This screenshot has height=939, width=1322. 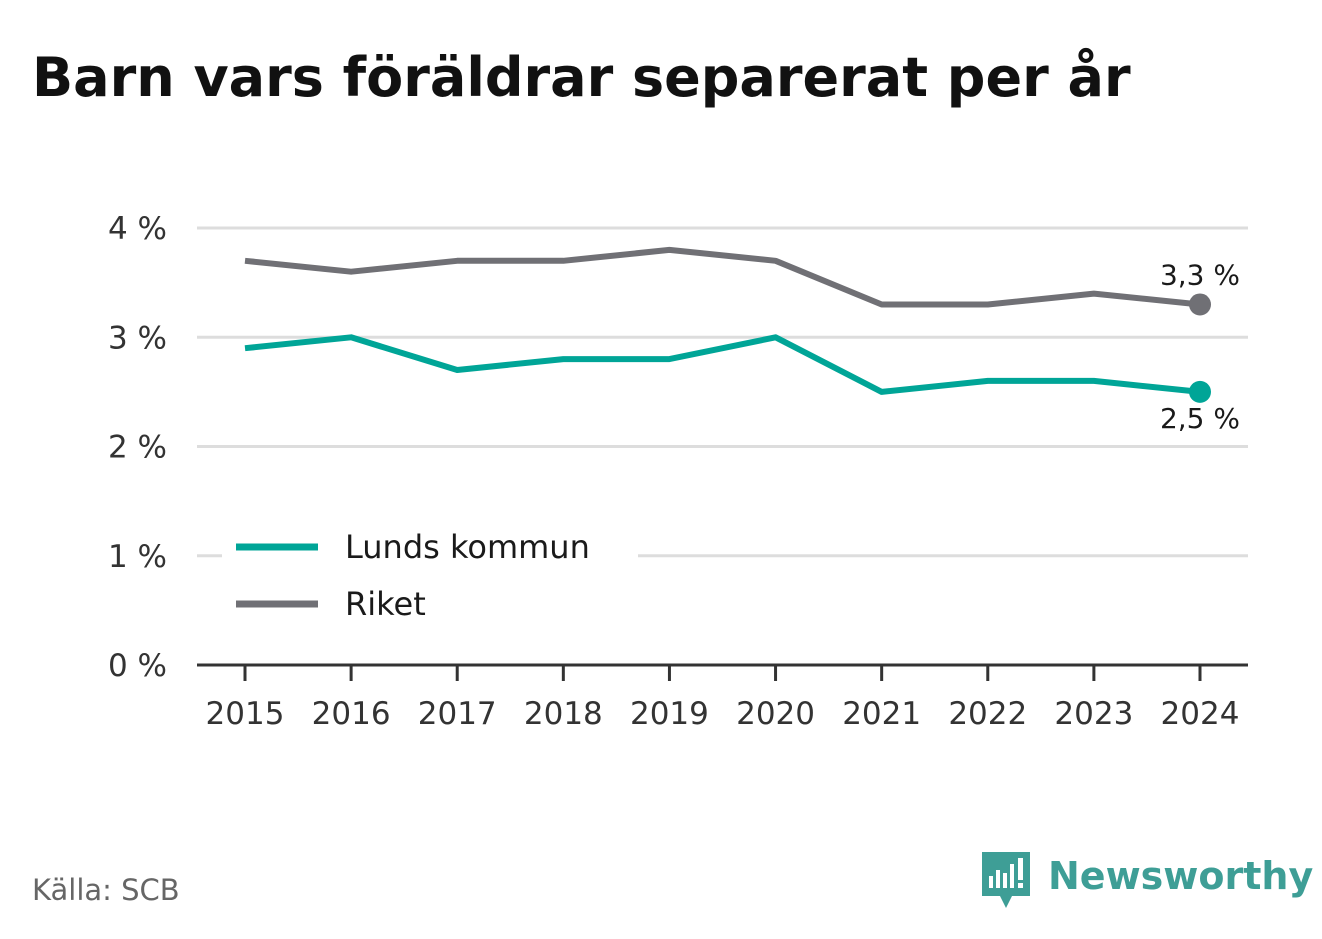 I want to click on legend: Lunds kommun Riket, so click(x=430, y=574).